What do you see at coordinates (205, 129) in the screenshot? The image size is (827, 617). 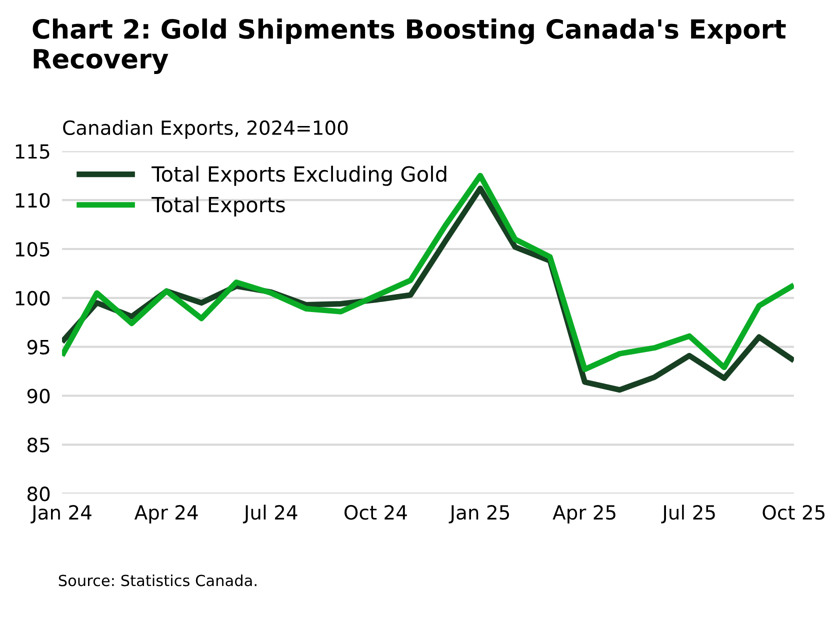 I see `y-axis-title: Canadian Exports, 2024=100` at bounding box center [205, 129].